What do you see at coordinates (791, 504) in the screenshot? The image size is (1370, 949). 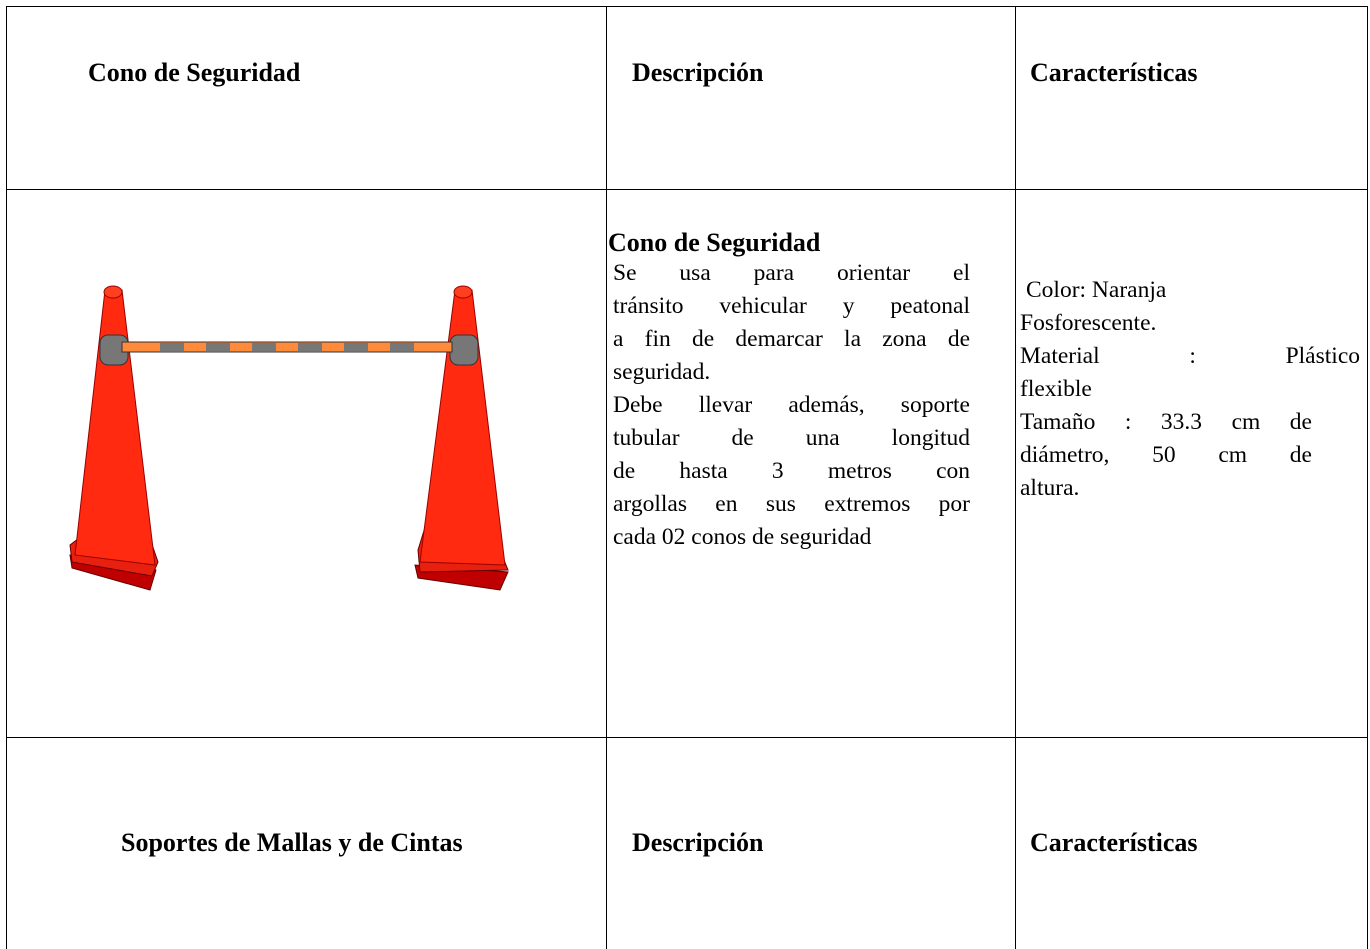 I see `description-line: argollas en sus extremos por` at bounding box center [791, 504].